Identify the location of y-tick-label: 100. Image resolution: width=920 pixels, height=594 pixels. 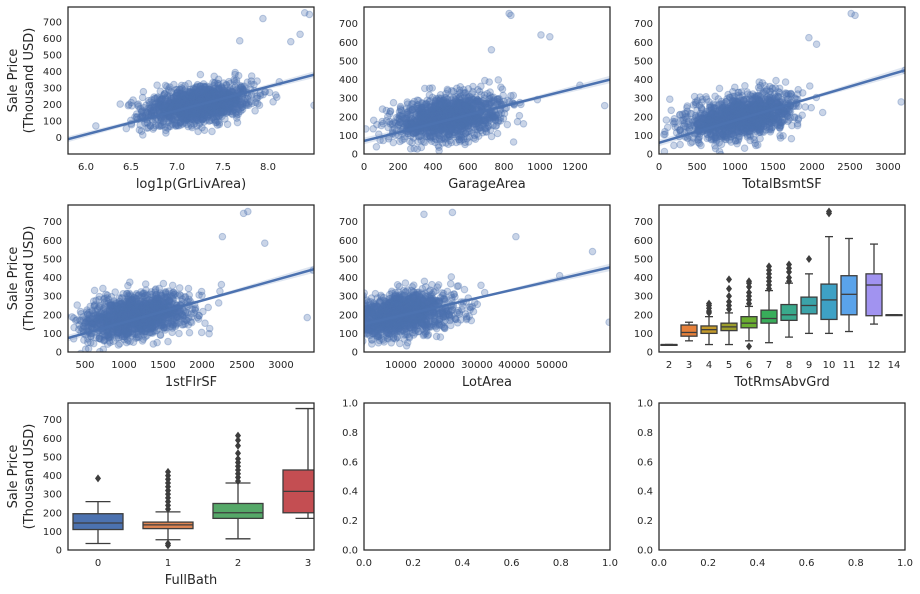
(643, 136).